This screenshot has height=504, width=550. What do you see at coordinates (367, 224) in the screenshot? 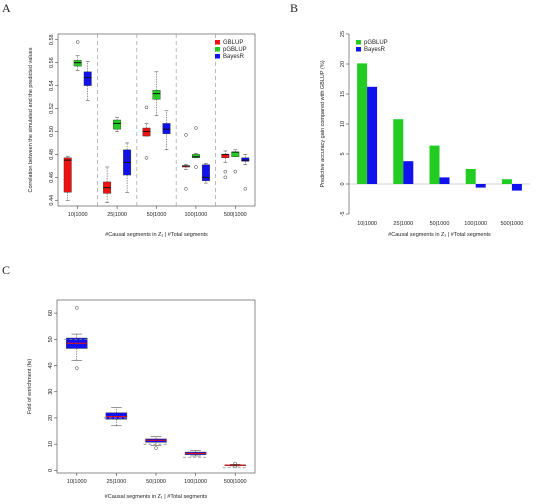
I see `panel-b-x-tick-label: 10|1000` at bounding box center [367, 224].